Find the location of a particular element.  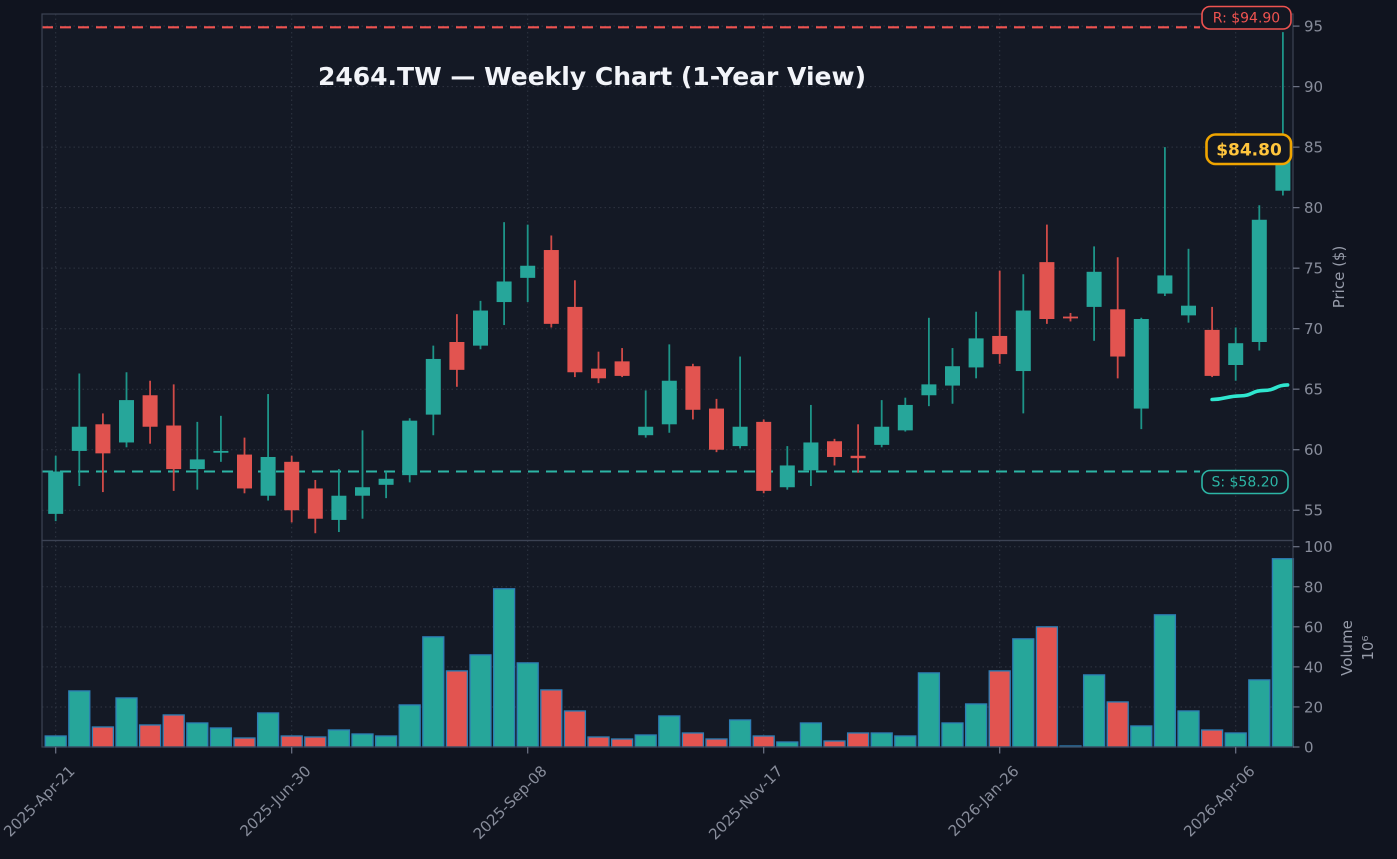

price-tick-label: 70 is located at coordinates (1313, 329).